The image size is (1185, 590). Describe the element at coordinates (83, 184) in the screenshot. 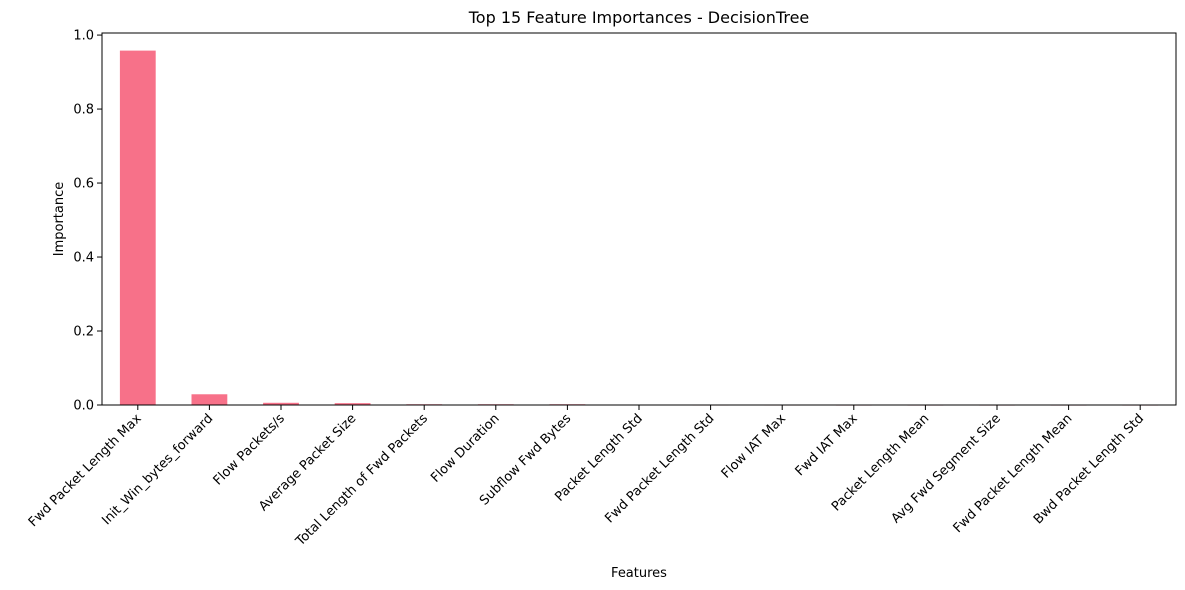

I see `y-tick-label: 0.6` at that location.